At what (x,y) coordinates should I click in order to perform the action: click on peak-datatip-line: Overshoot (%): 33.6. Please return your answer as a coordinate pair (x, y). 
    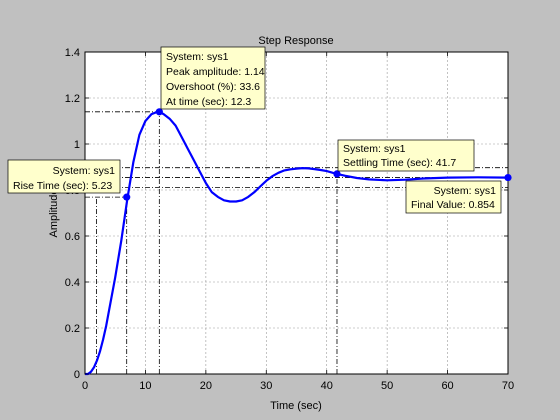
    Looking at the image, I should click on (213, 87).